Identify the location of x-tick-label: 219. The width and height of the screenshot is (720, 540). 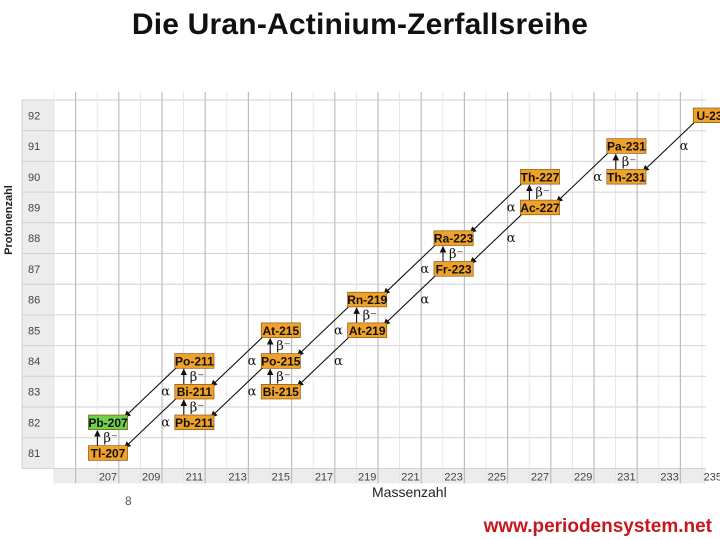
(367, 477).